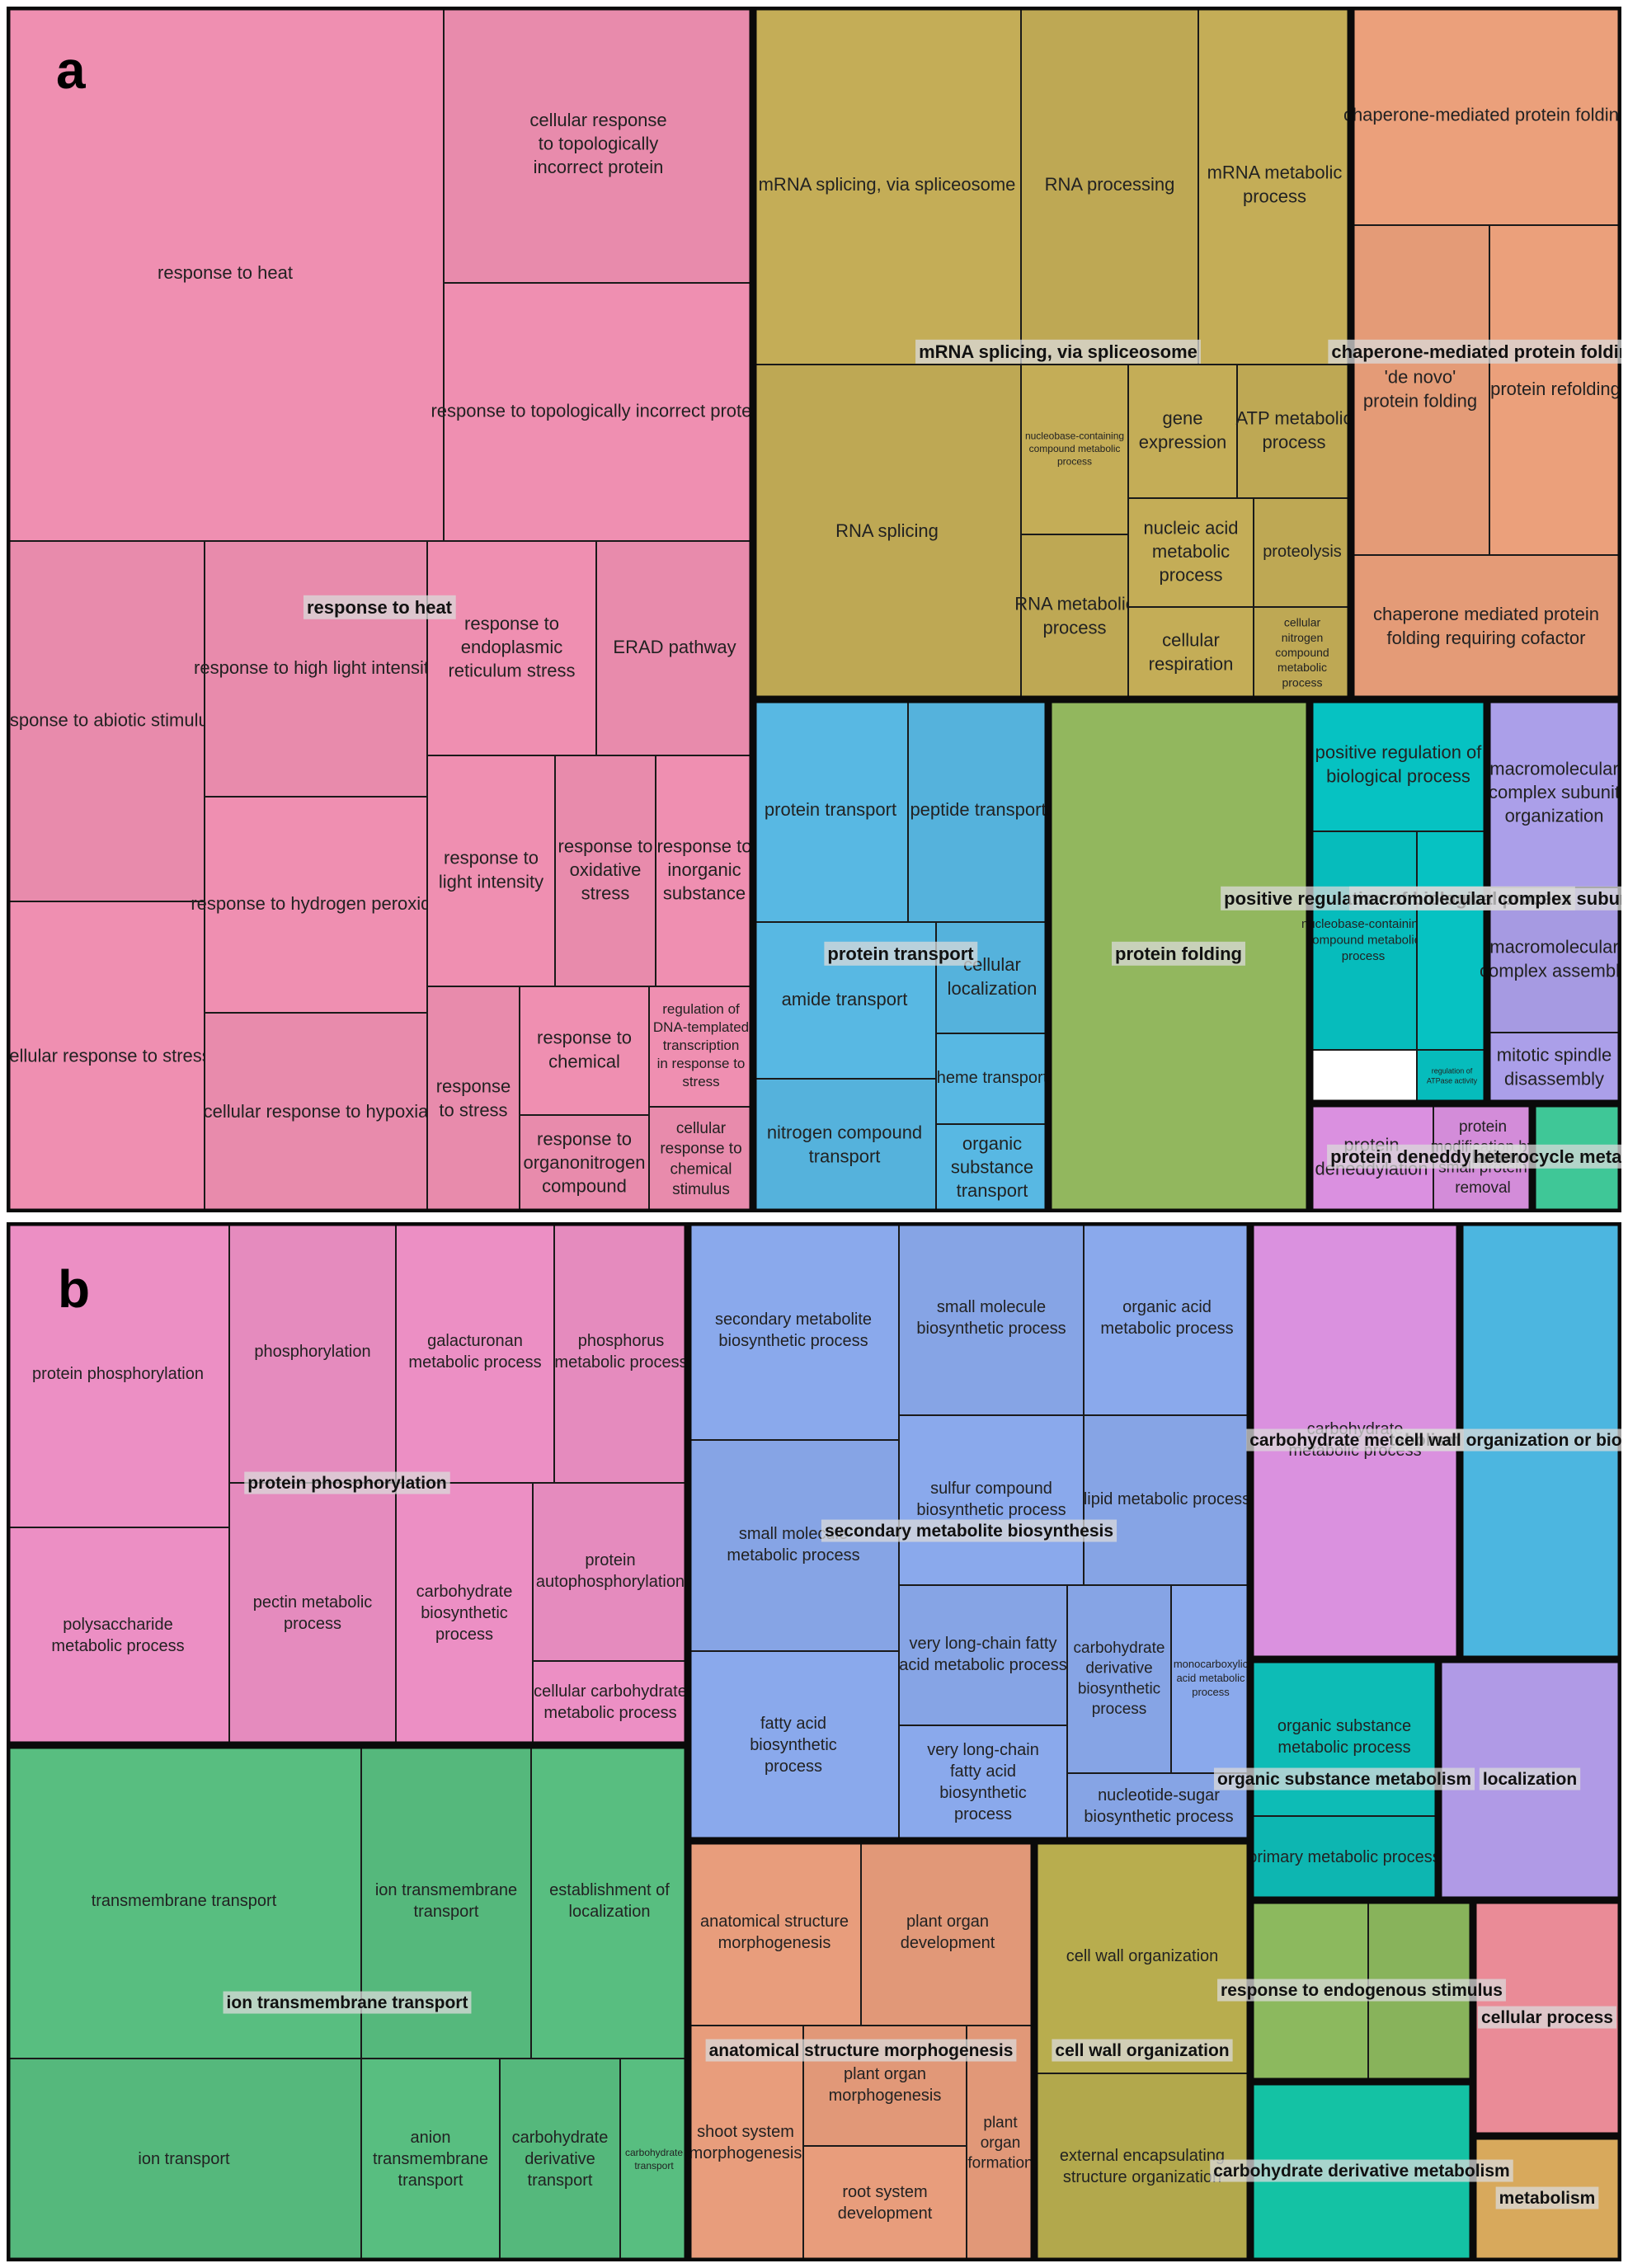 This screenshot has height=2268, width=1628. I want to click on cell-label-anatomical-structure-morphogenesis: anatomical structure morphogenesis, so click(774, 1933).